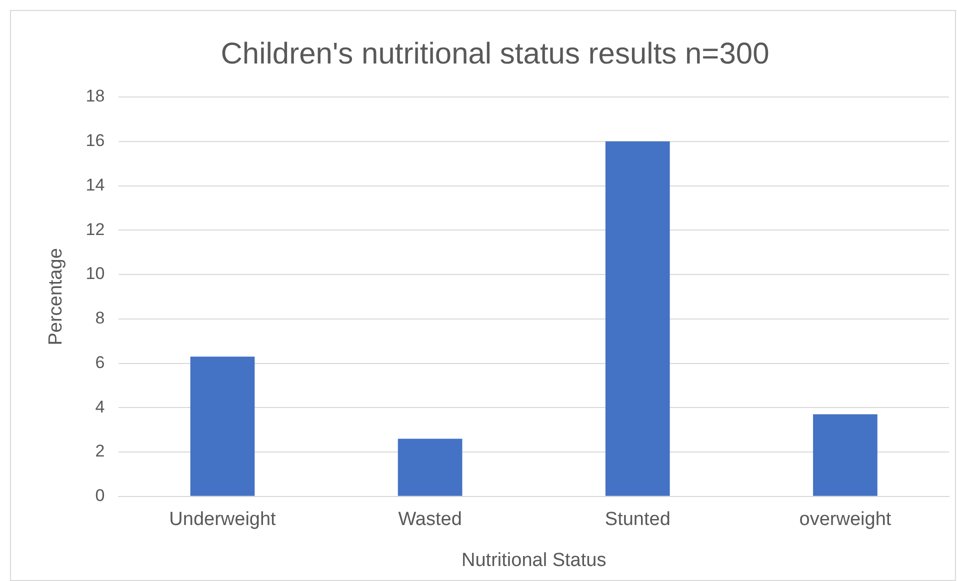  Describe the element at coordinates (95, 229) in the screenshot. I see `y-tick-label: 12` at that location.